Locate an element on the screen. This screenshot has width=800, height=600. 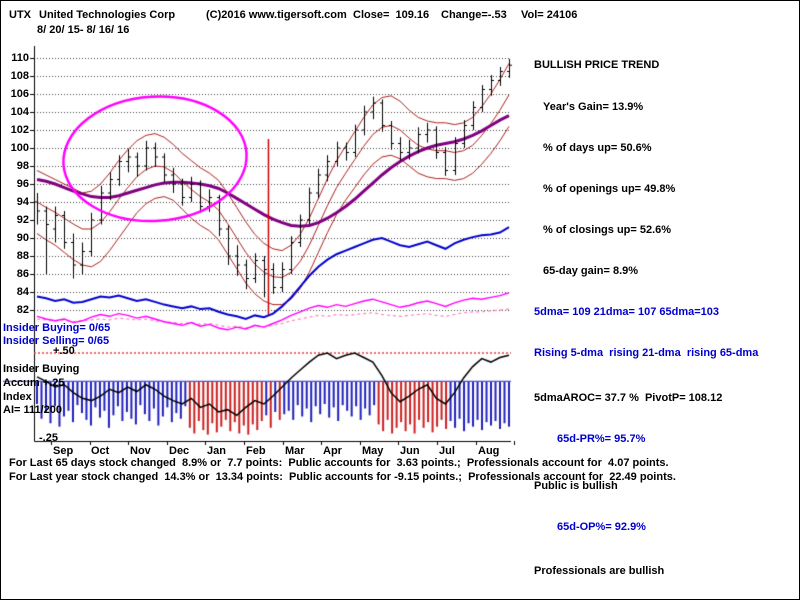
month-label: Jan is located at coordinates (216, 451).